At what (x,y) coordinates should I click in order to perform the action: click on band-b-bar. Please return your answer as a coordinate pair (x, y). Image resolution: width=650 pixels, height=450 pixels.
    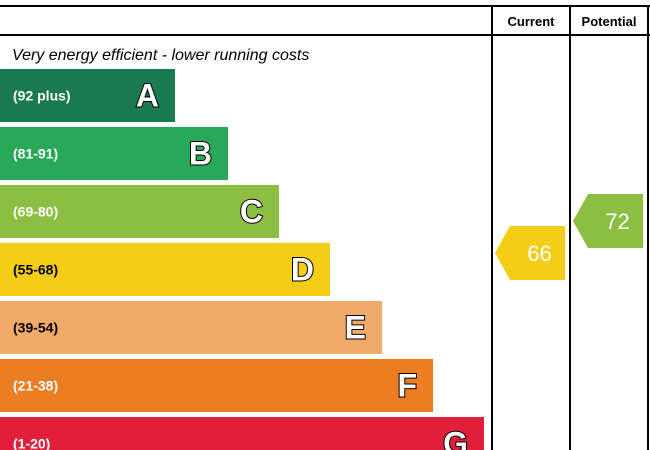
    Looking at the image, I should click on (114, 153).